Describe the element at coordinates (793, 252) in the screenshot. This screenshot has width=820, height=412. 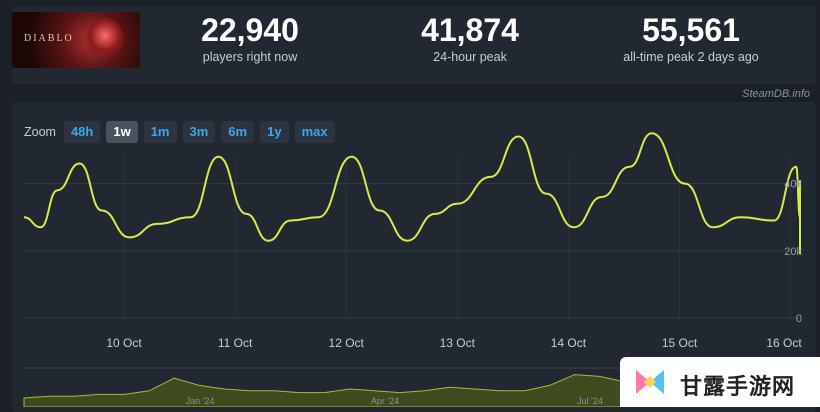
I see `y-tick-label: 20k` at that location.